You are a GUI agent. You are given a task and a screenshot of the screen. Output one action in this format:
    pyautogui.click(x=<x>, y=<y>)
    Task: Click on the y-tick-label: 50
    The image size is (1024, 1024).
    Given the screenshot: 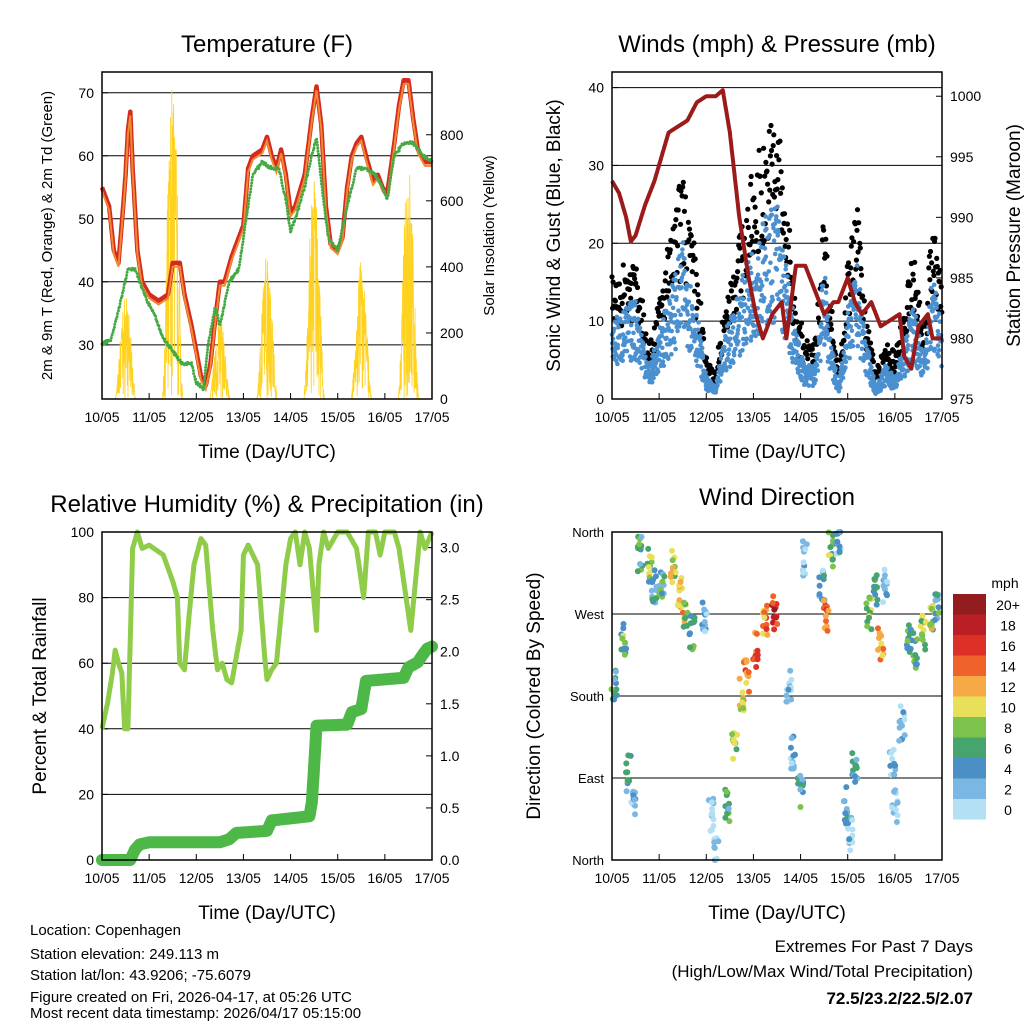 What is the action you would take?
    pyautogui.click(x=86, y=219)
    